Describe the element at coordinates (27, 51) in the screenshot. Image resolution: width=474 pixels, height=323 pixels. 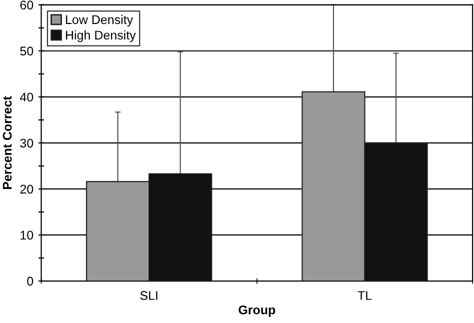
I see `y-tick-label: 50` at that location.